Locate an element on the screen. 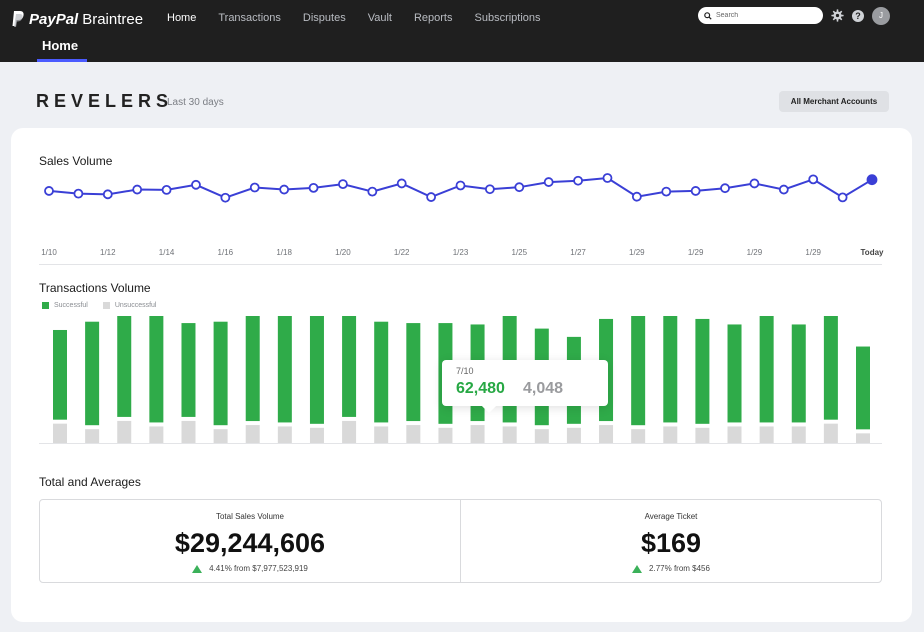 The height and width of the screenshot is (632, 924). x-axis-tick-label: Today is located at coordinates (872, 252).